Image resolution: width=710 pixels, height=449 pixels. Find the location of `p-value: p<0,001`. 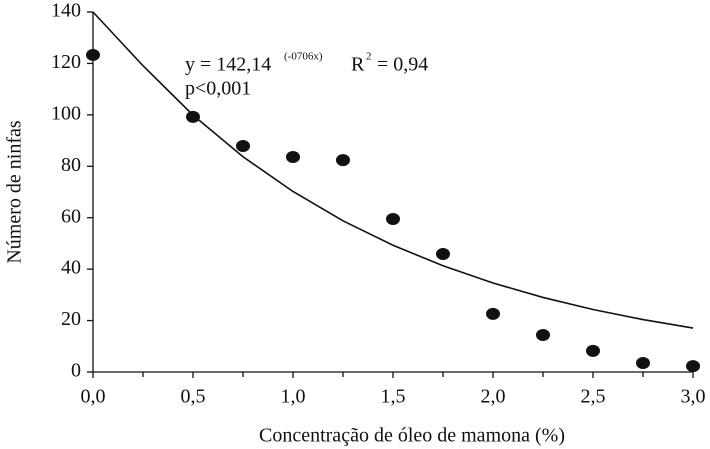

p-value: p<0,001 is located at coordinates (218, 89).